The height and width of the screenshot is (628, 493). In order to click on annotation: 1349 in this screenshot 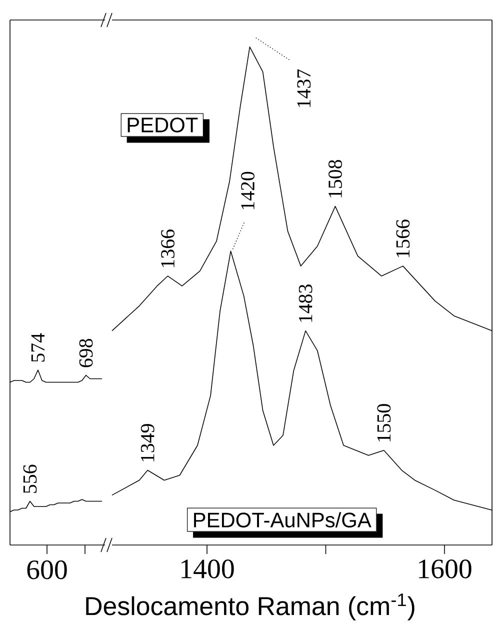, I will do `click(147, 443)`.